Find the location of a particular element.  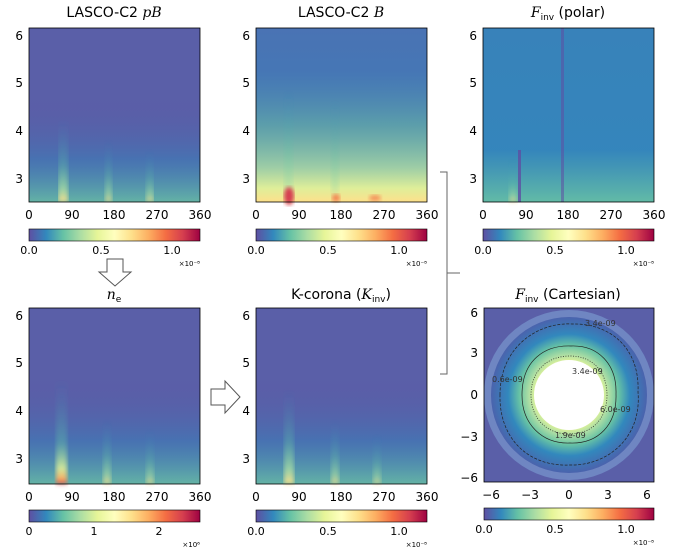

tick-label: −3 is located at coordinates (530, 495).